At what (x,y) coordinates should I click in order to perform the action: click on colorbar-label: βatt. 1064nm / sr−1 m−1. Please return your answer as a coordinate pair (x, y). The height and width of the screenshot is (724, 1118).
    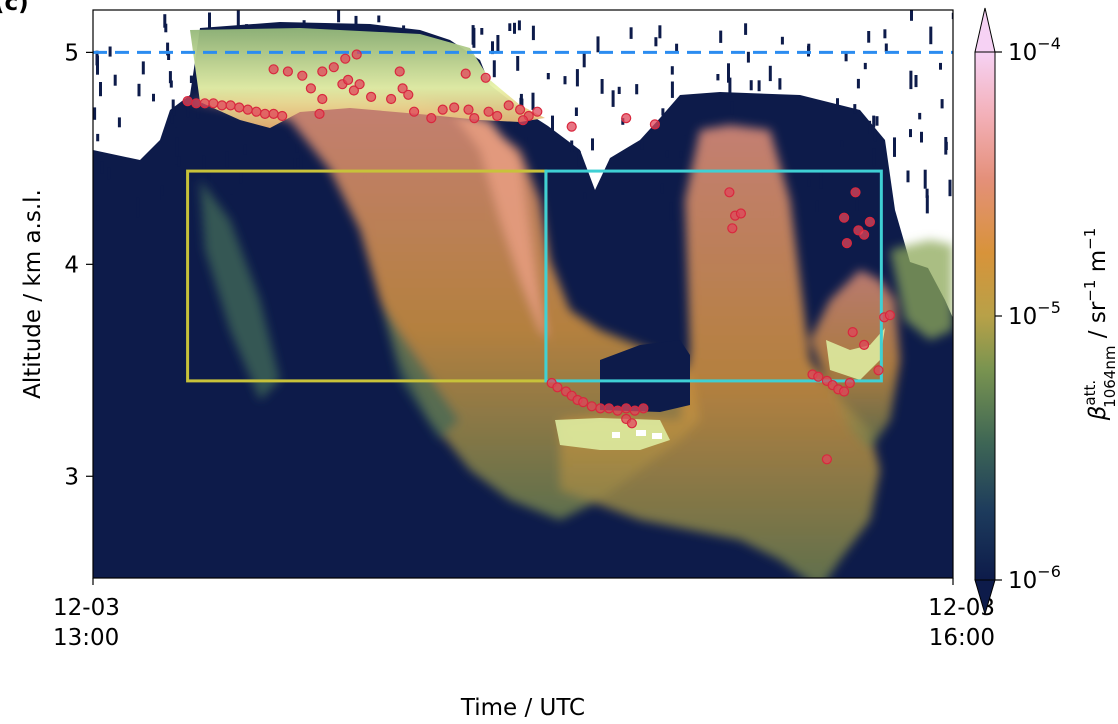
    Looking at the image, I should click on (1099, 325).